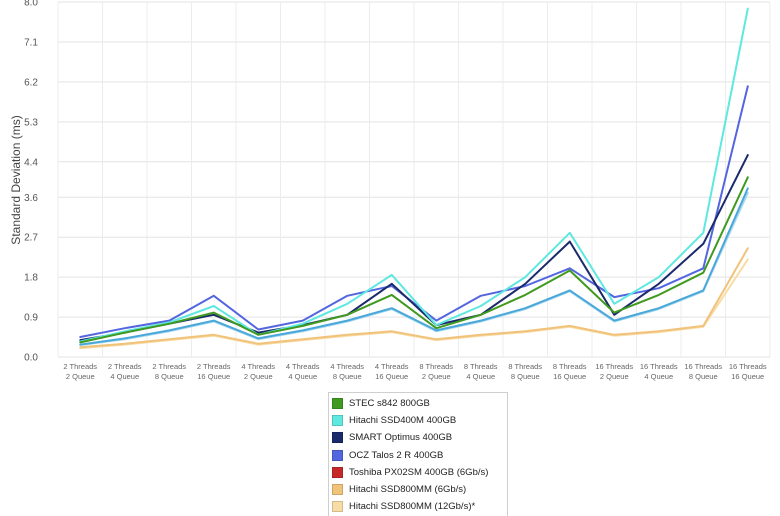 The height and width of the screenshot is (516, 780). I want to click on y-tick-label: 8.0, so click(31, 4).